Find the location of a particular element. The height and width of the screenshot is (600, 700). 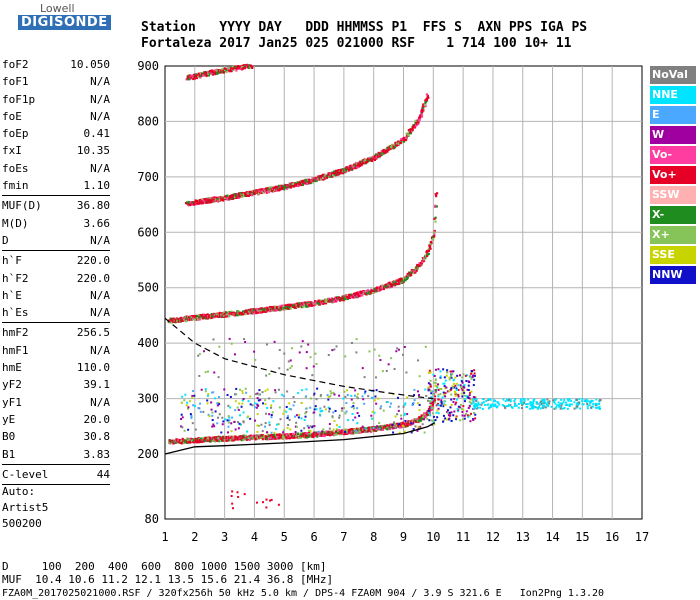

param-name: foF1p is located at coordinates (19, 99).